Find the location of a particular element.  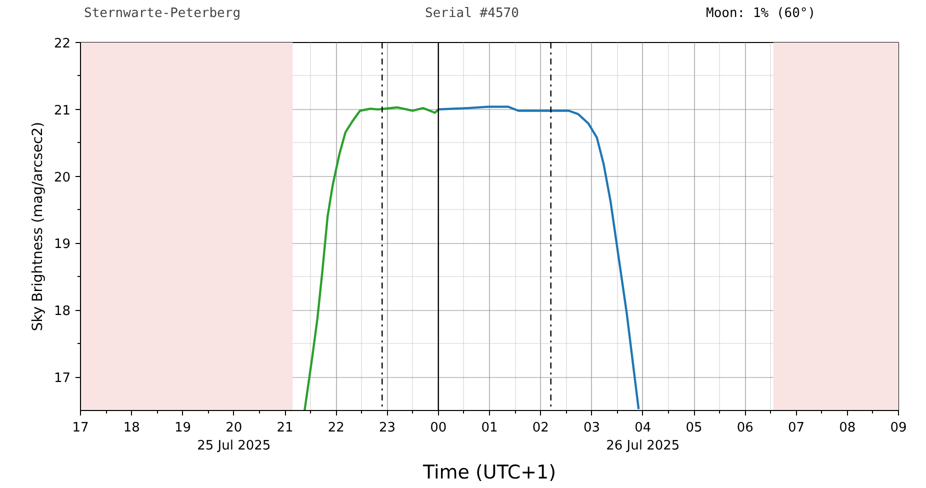

x-tick-label: 03 is located at coordinates (591, 428).